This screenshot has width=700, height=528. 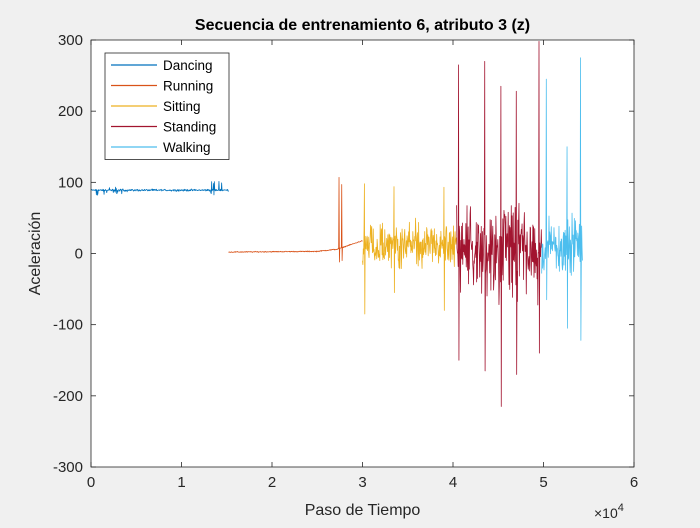 What do you see at coordinates (68, 325) in the screenshot?
I see `y-tick-label: -100` at bounding box center [68, 325].